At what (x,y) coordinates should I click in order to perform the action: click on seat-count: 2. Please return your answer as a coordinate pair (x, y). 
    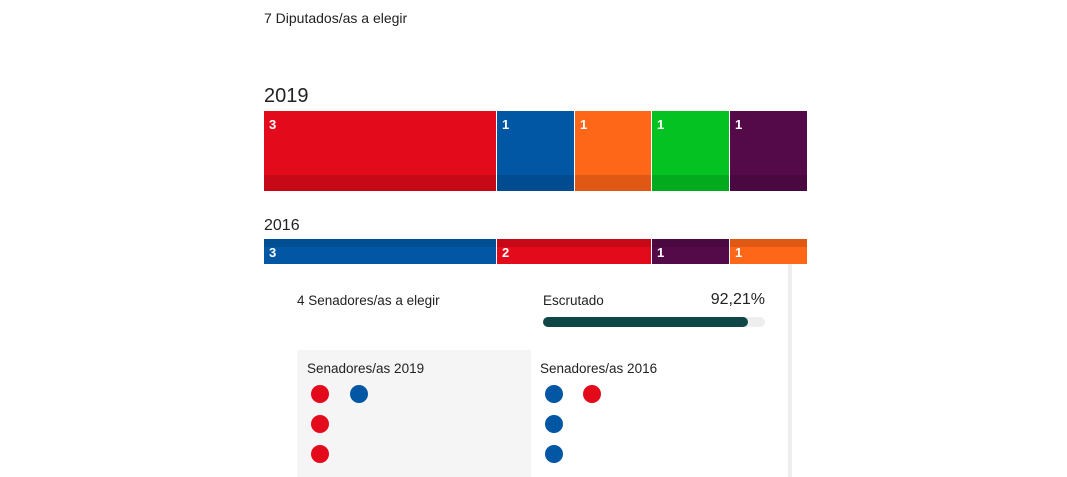
    Looking at the image, I should click on (506, 252).